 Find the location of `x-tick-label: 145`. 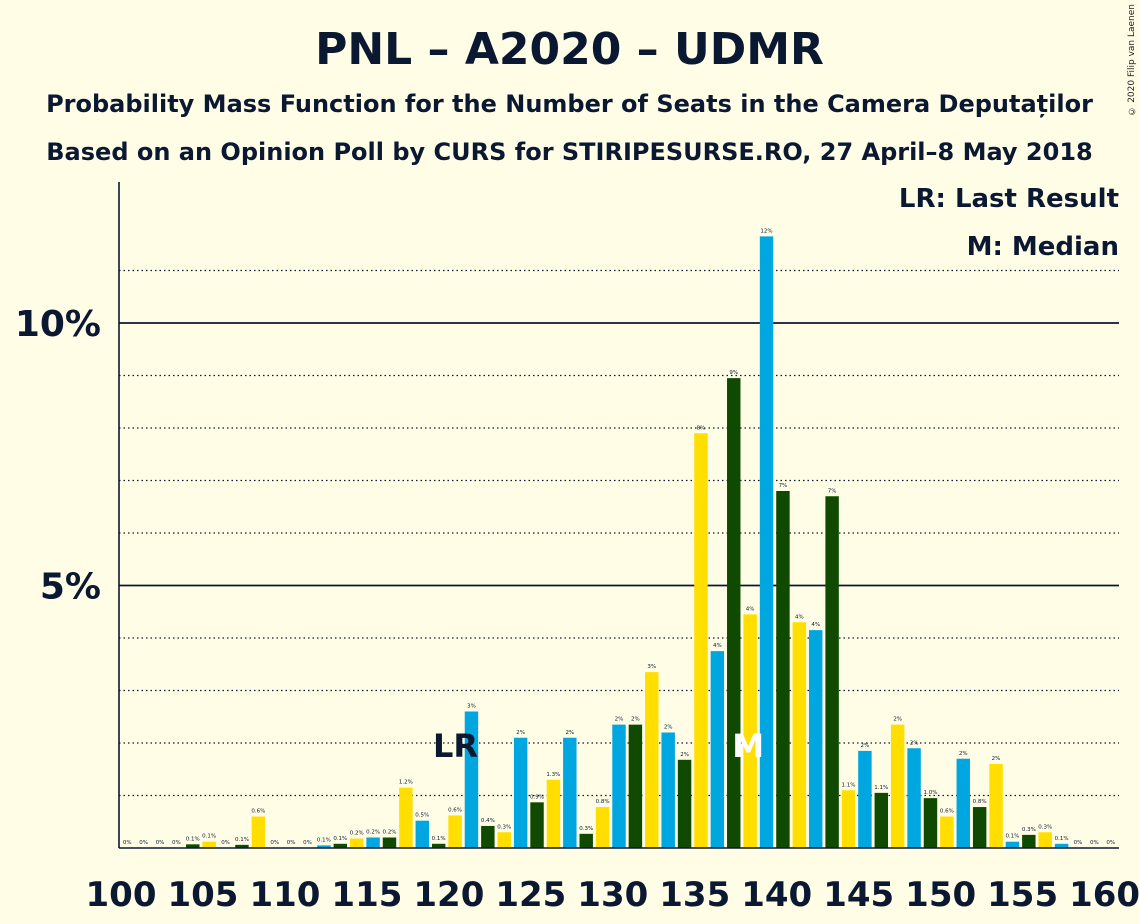

x-tick-label: 145 is located at coordinates (858, 895).